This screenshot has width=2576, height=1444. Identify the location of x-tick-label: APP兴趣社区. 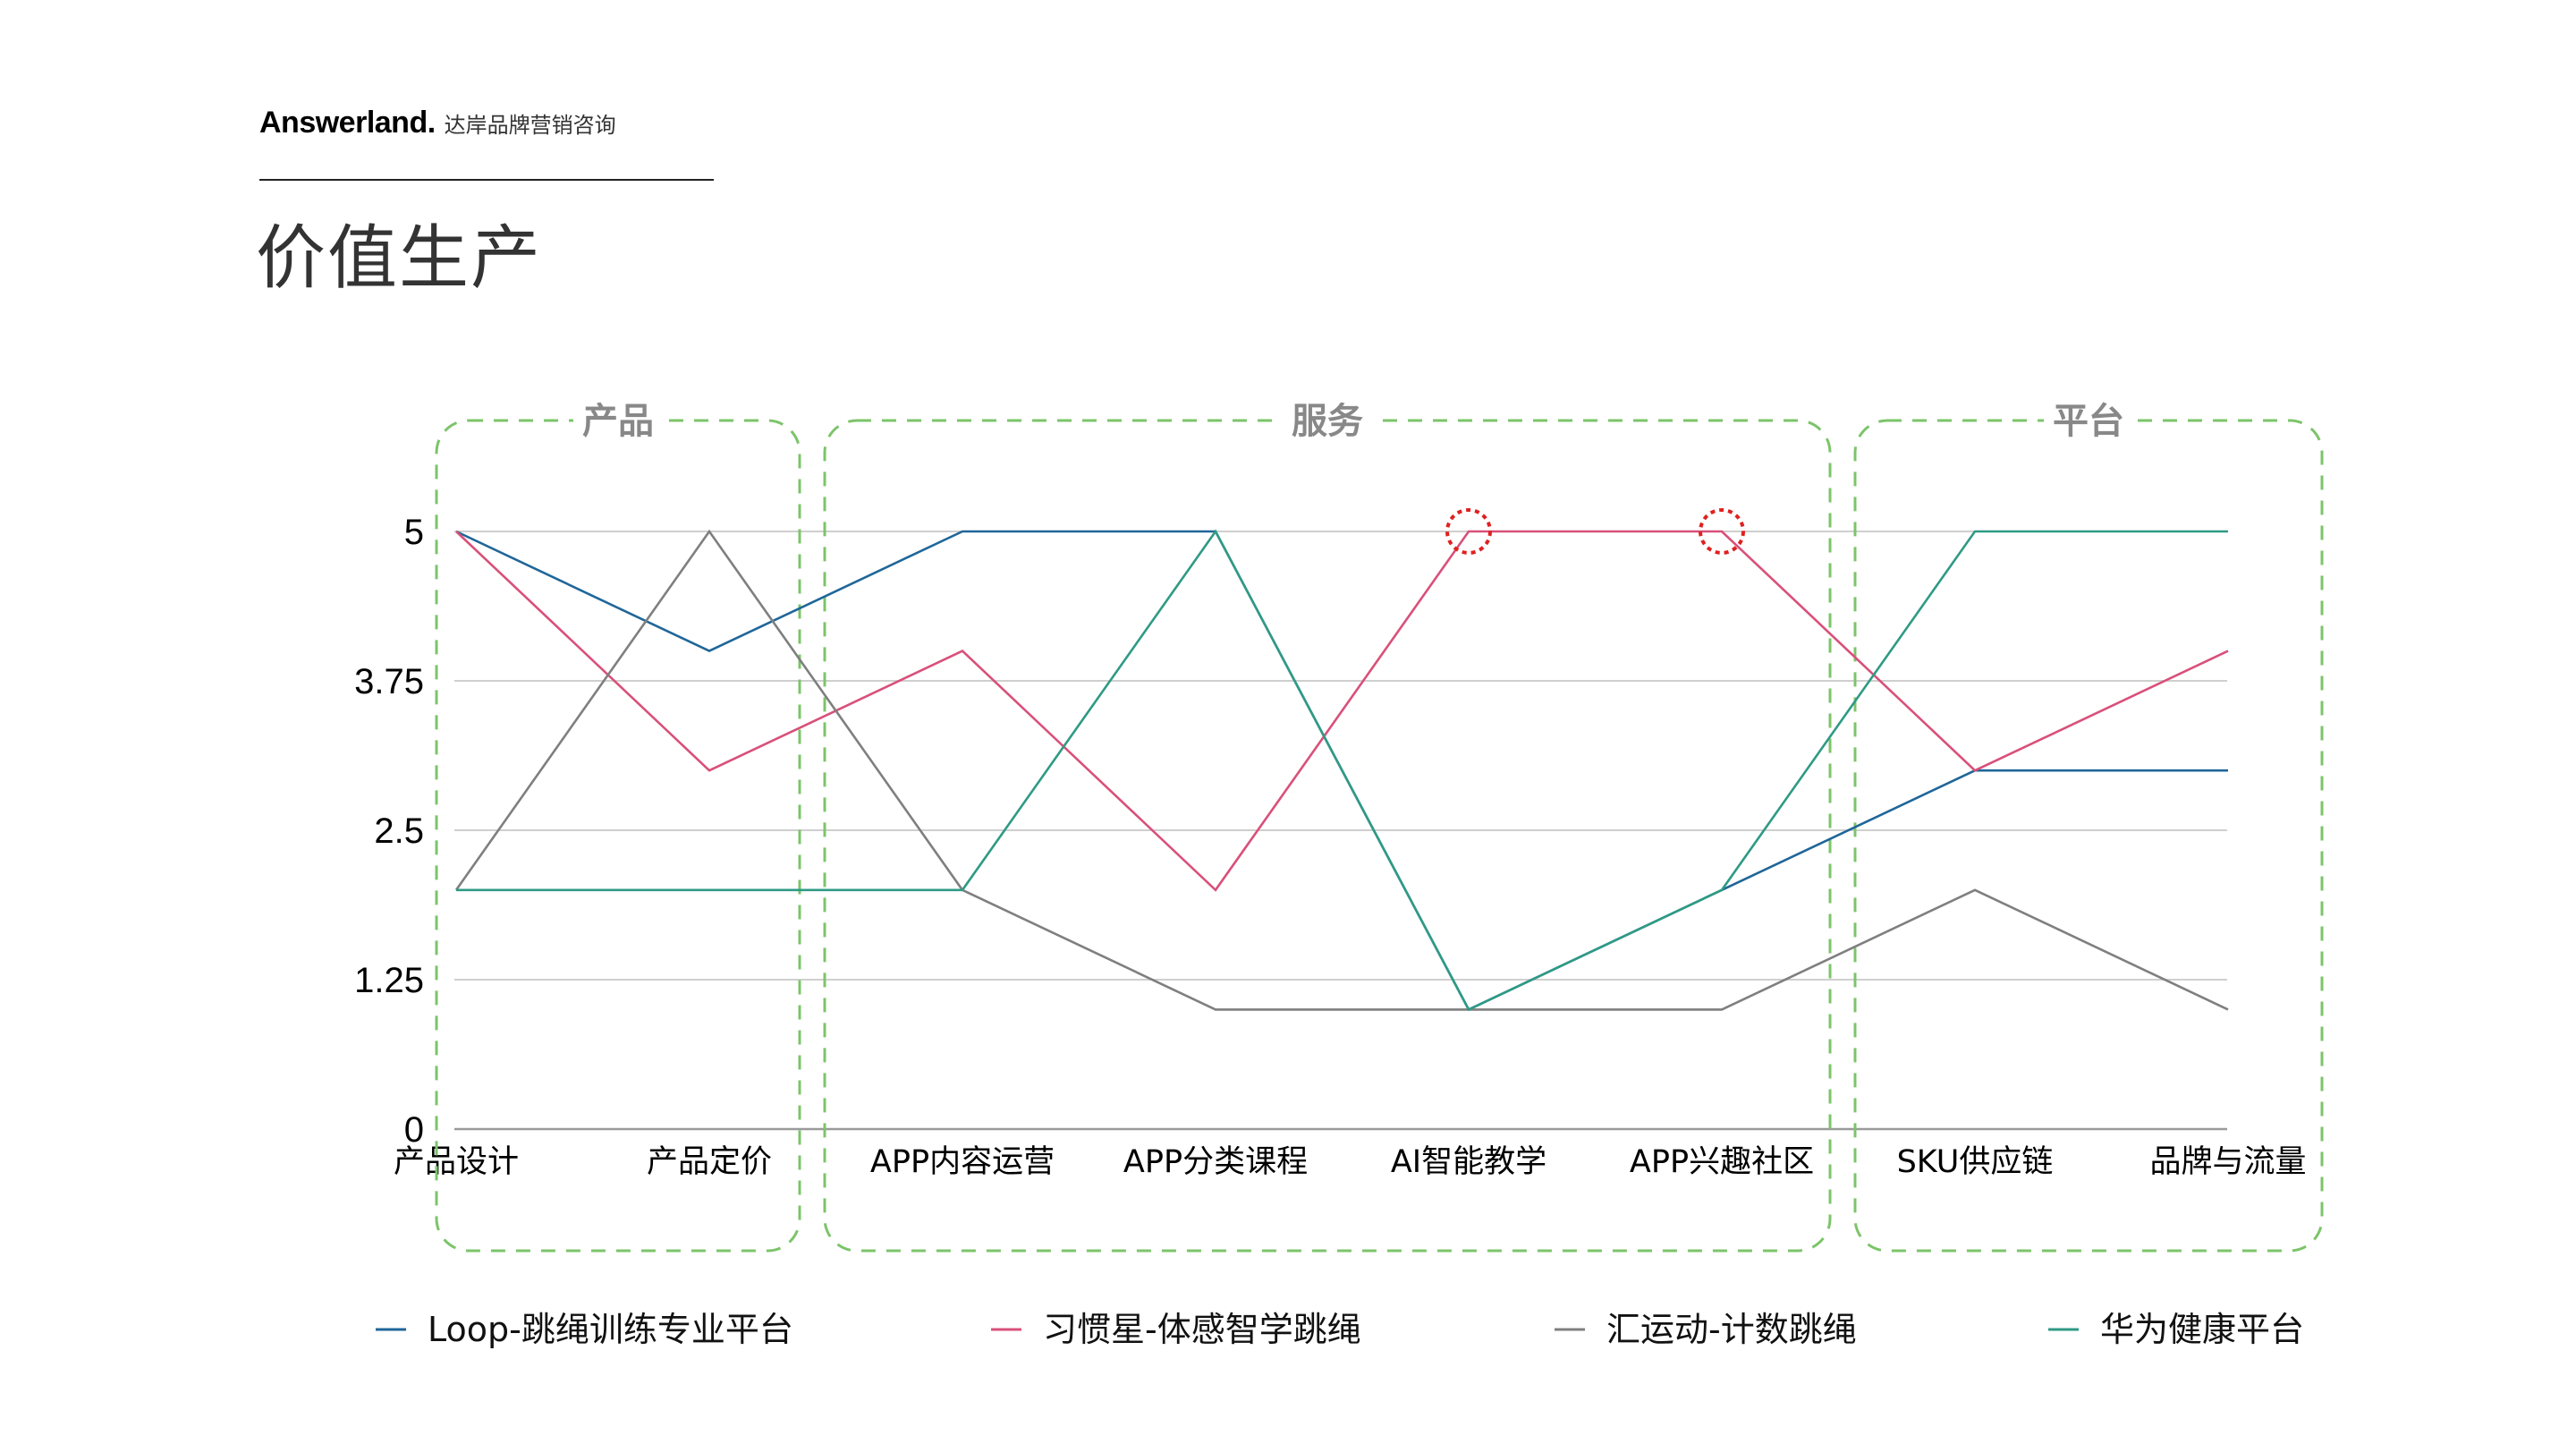
(1722, 1162).